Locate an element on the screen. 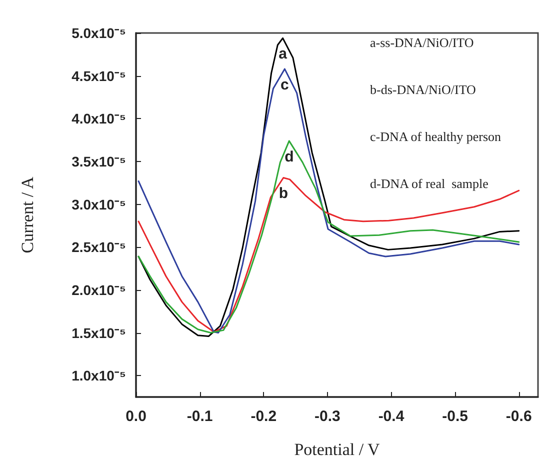  y-tick-label: 5.0x10⁻⁵ is located at coordinates (99, 33).